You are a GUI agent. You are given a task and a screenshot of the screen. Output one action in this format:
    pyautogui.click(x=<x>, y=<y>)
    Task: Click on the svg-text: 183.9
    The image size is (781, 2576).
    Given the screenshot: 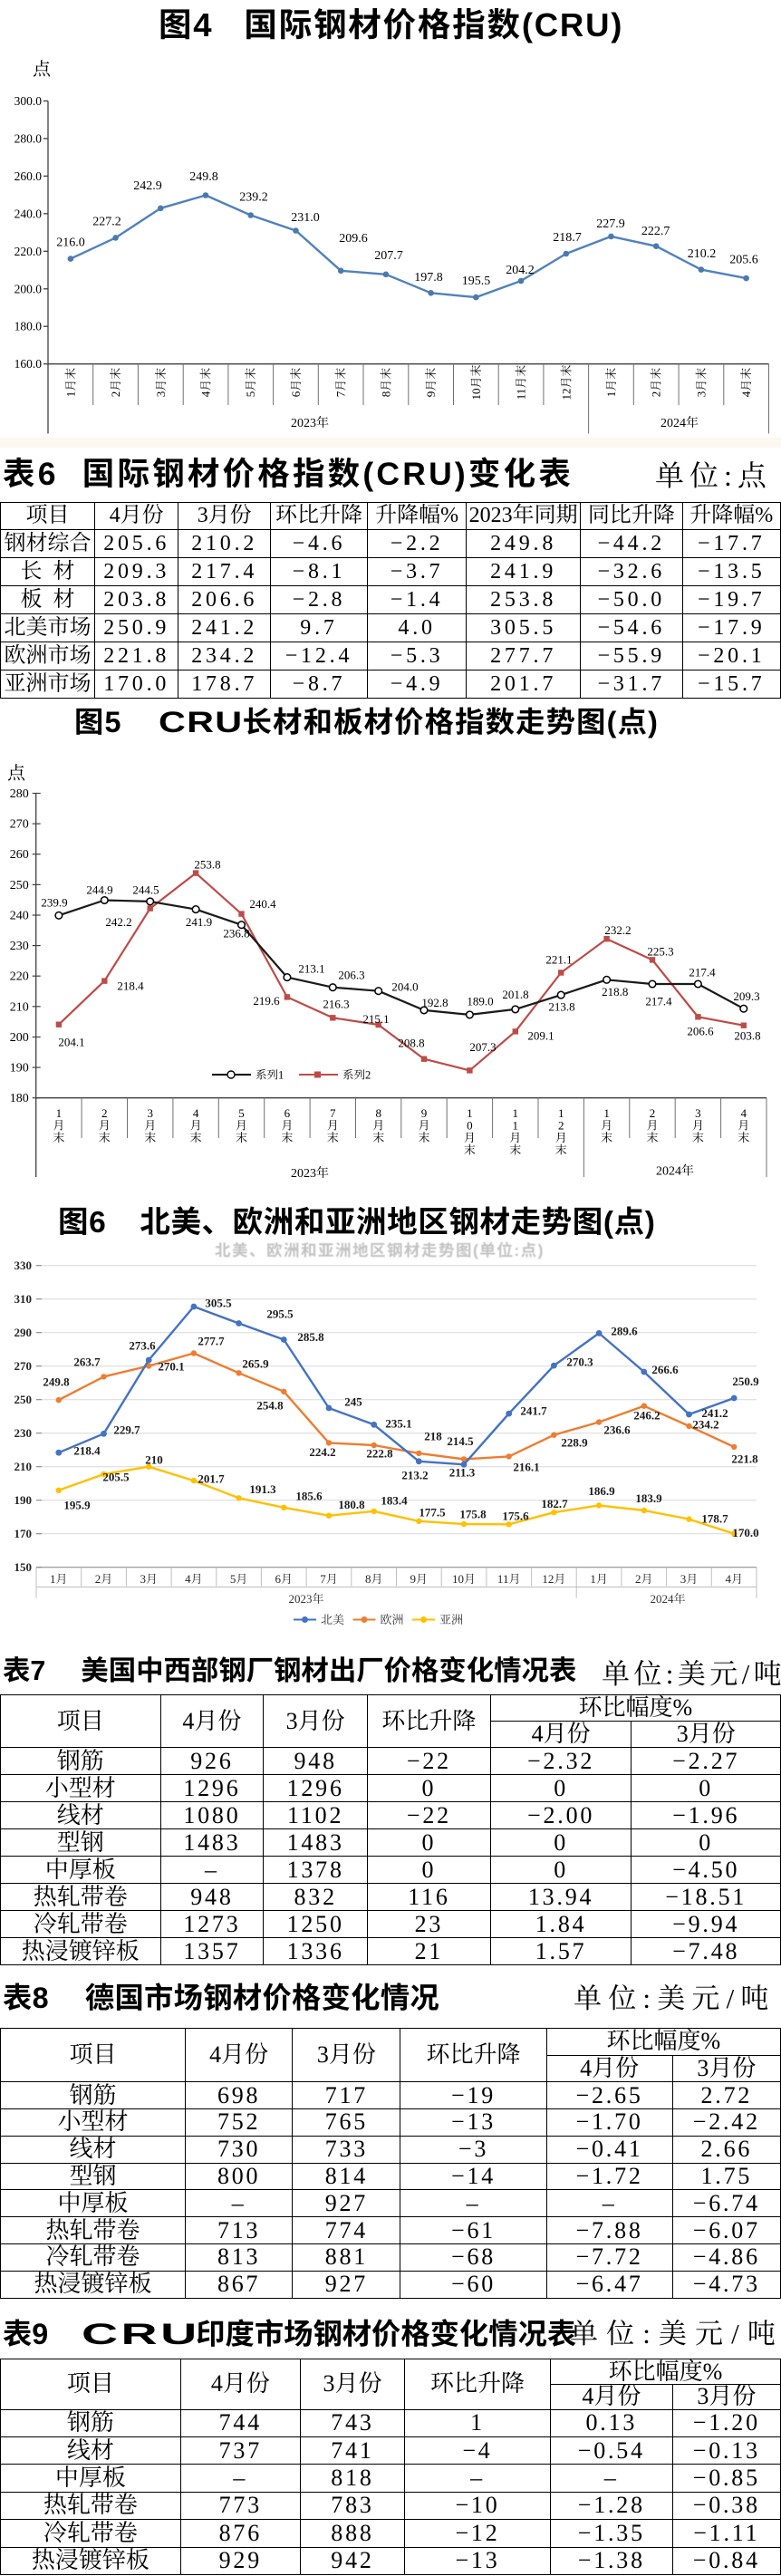 What is the action you would take?
    pyautogui.click(x=648, y=1498)
    